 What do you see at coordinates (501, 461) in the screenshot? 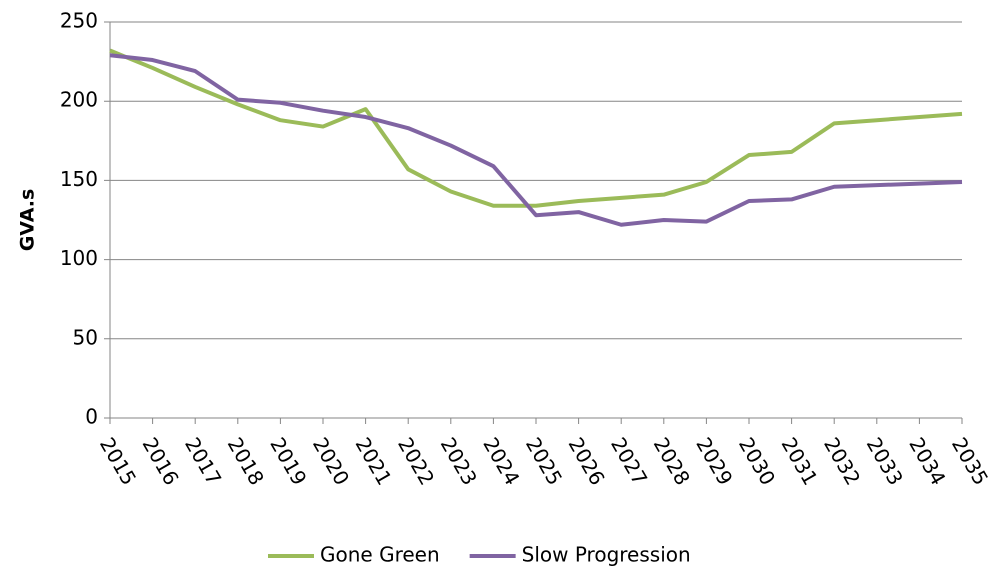
I see `x-tick-label: 2024` at bounding box center [501, 461].